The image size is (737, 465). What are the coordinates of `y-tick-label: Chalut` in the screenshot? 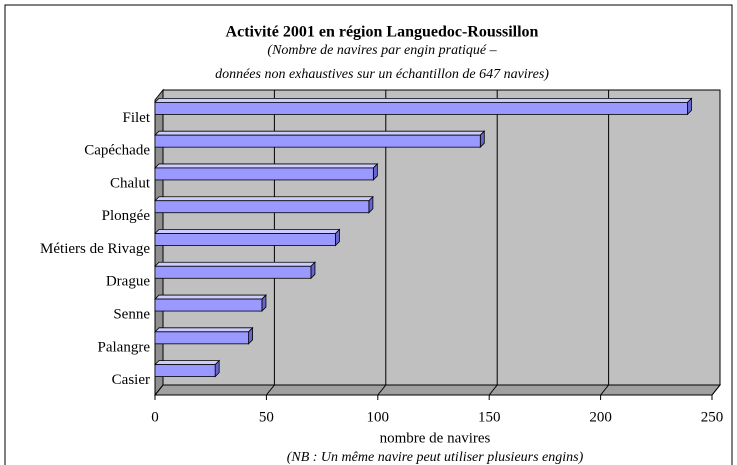 It's located at (130, 183).